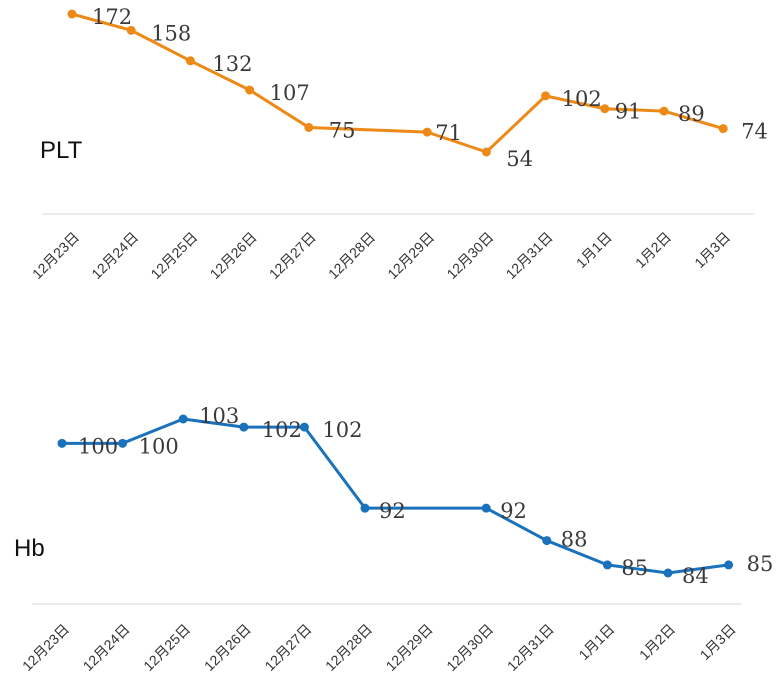  I want to click on data-label: 107, so click(290, 93).